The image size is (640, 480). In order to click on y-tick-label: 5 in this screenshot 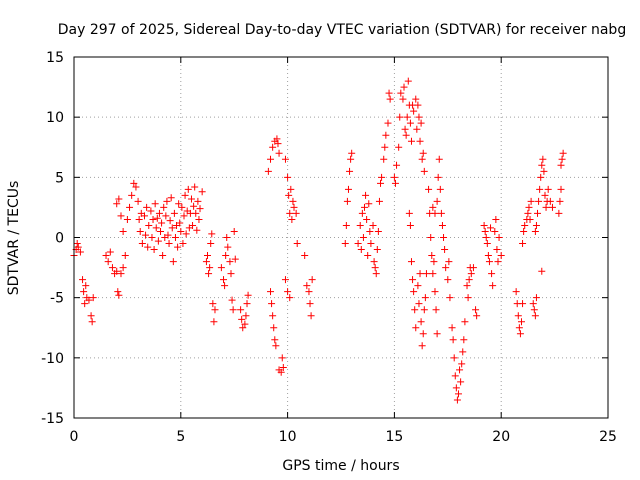, I will do `click(59, 178)`.